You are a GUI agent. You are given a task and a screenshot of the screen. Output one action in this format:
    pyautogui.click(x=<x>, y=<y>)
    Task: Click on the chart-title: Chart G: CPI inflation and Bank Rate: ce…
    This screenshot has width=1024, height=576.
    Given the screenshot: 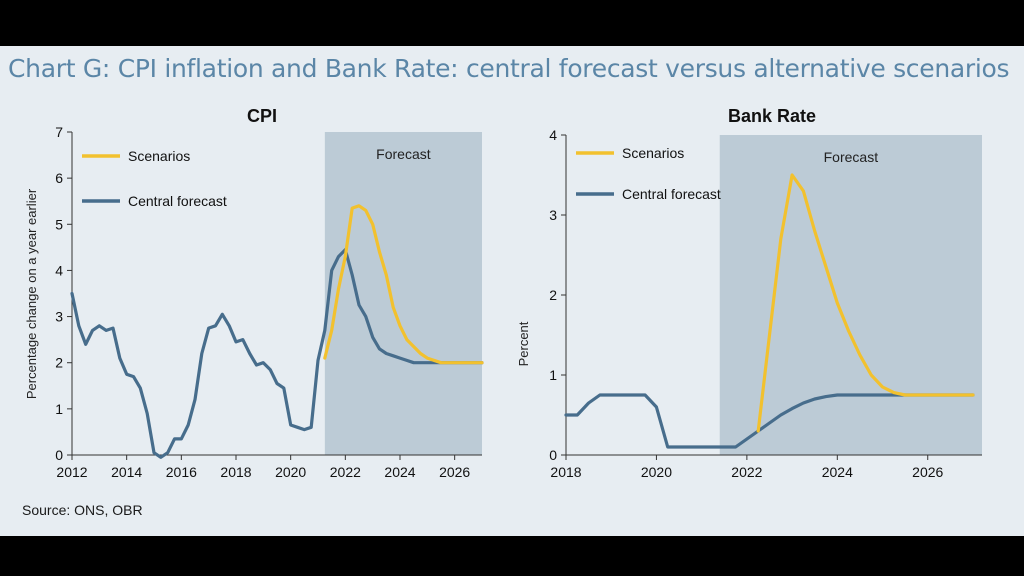 What is the action you would take?
    pyautogui.click(x=509, y=68)
    